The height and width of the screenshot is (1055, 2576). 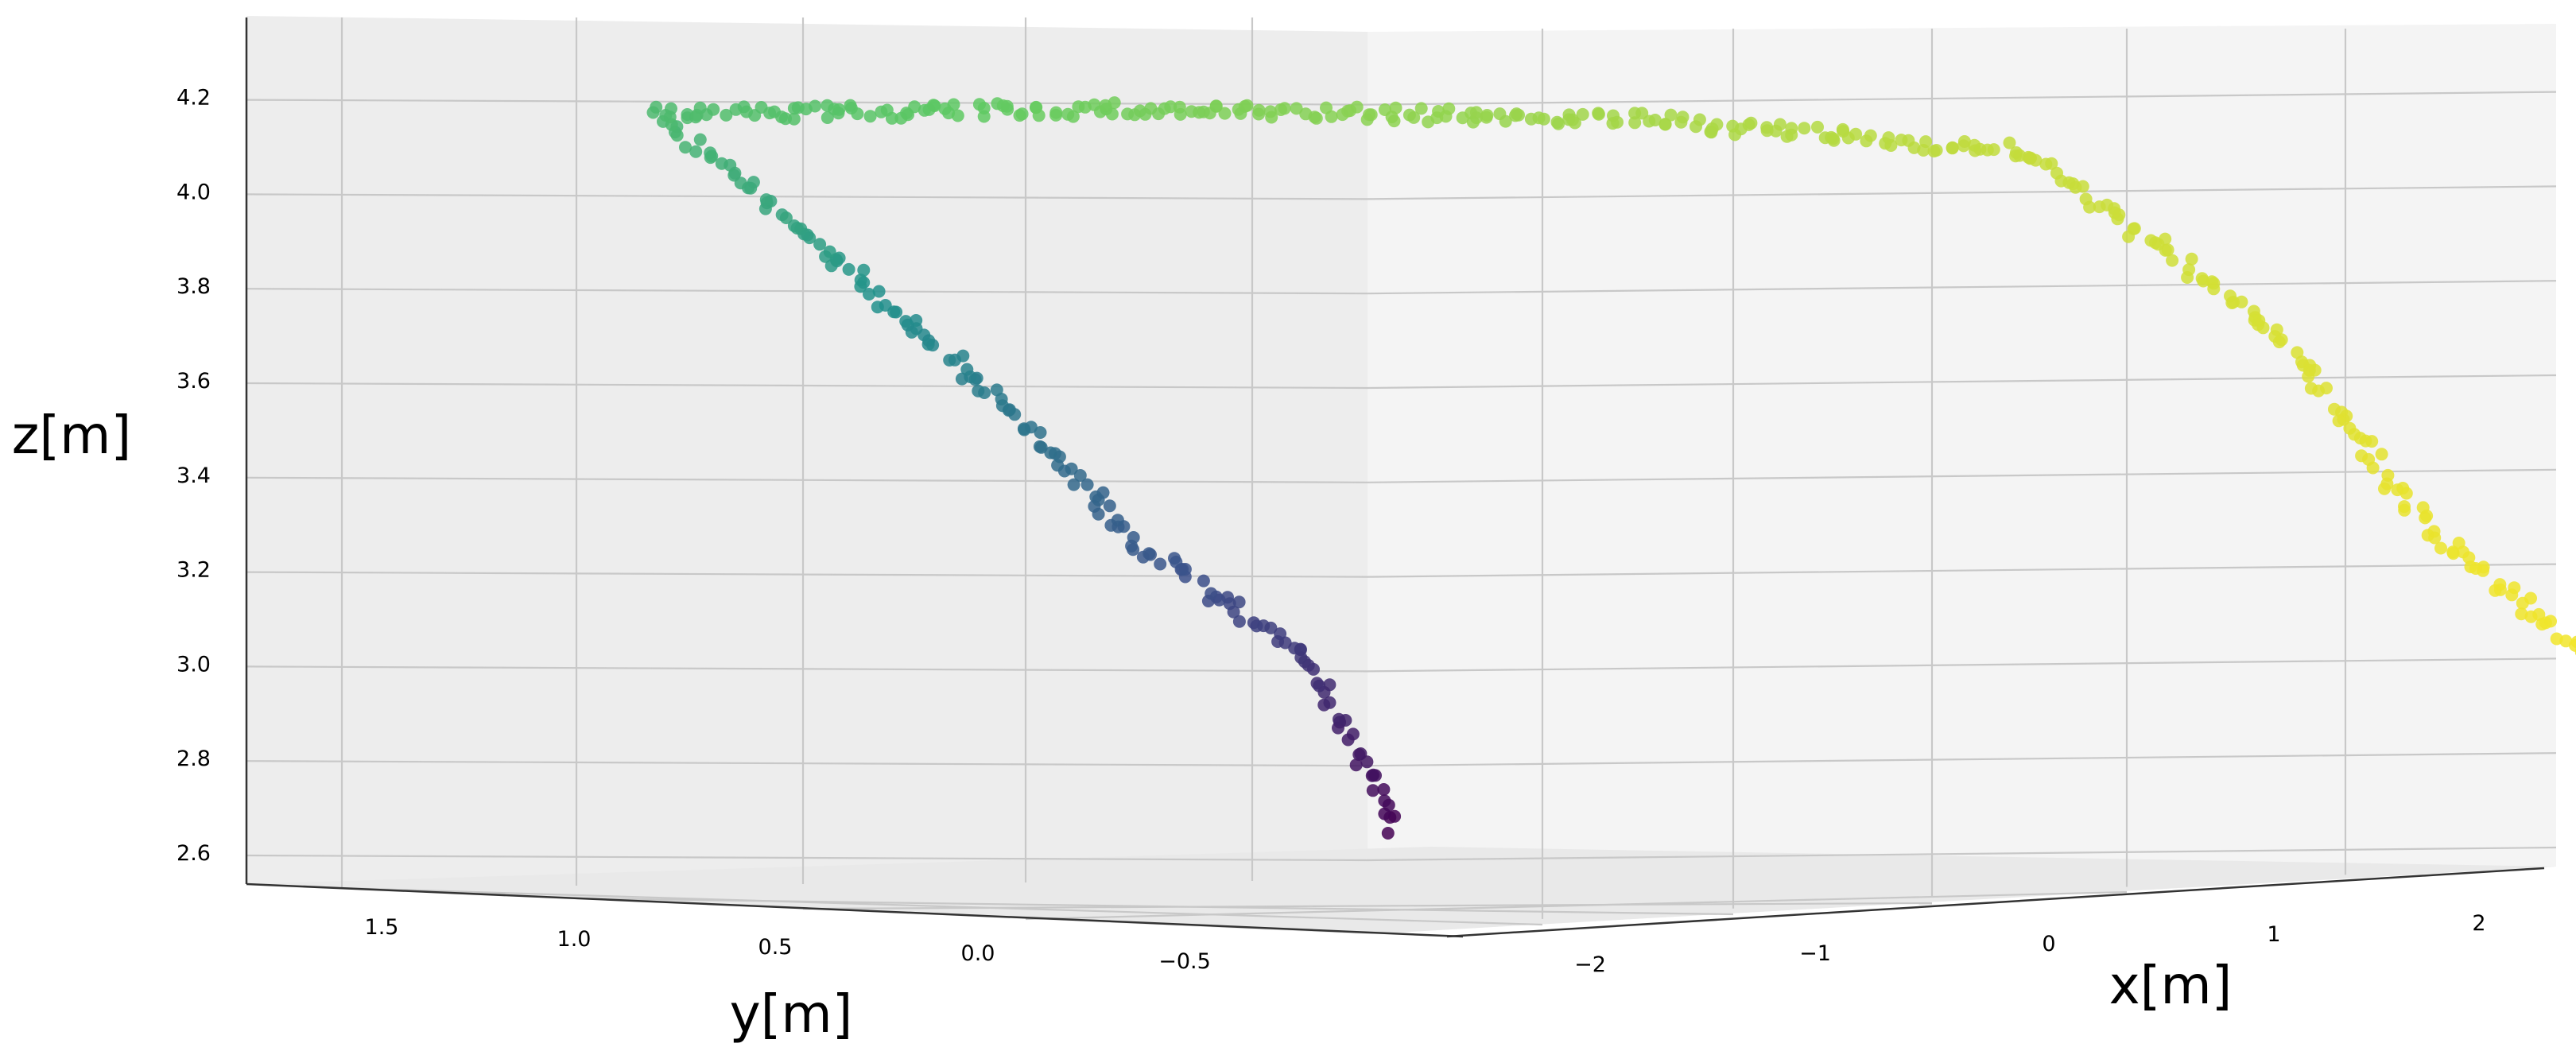 I want to click on x-tick-label: −2, so click(x=1590, y=964).